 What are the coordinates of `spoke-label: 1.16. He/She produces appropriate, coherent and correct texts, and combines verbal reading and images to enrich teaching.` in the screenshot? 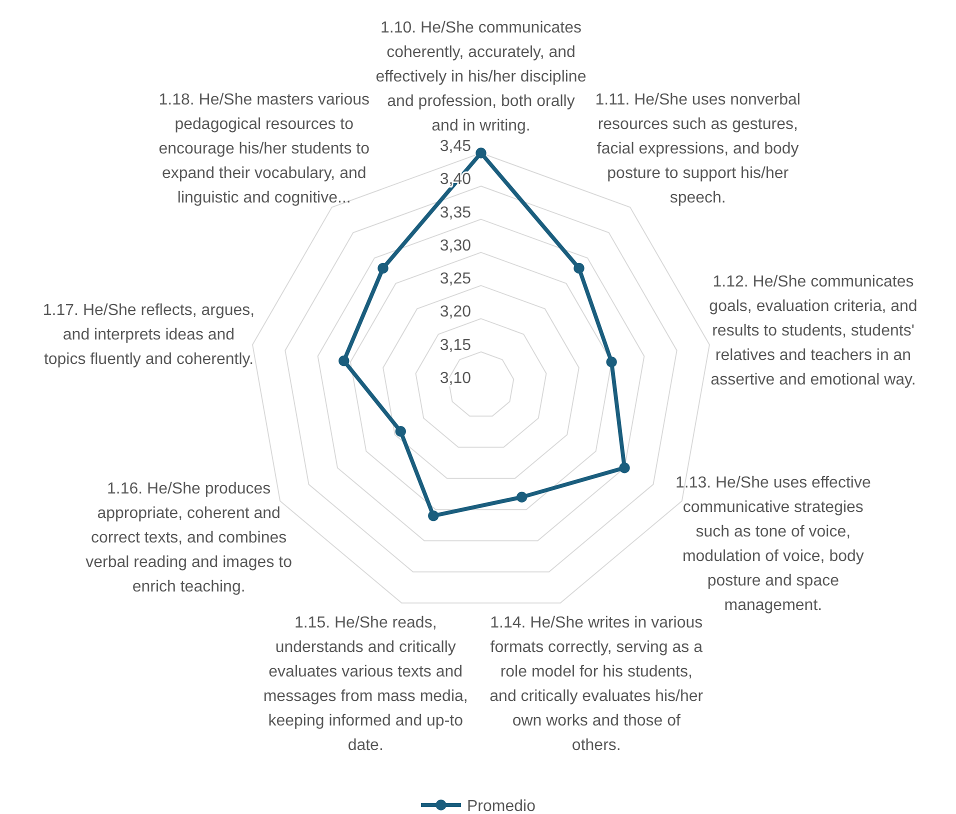 It's located at (189, 538).